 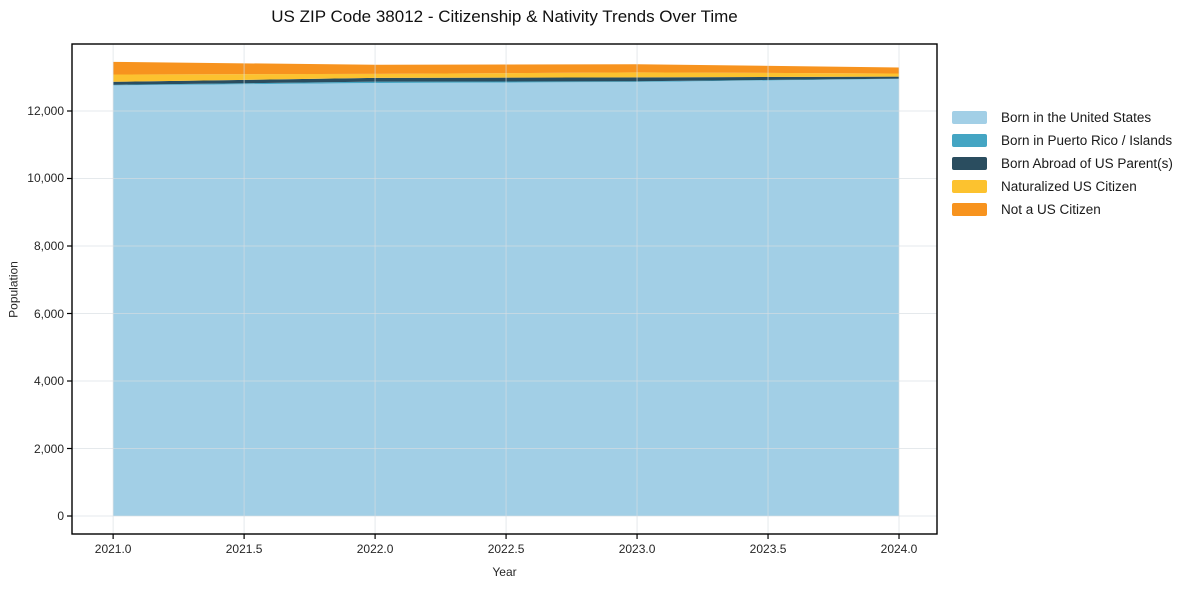 What do you see at coordinates (45, 178) in the screenshot?
I see `y-tick-label: 10,000` at bounding box center [45, 178].